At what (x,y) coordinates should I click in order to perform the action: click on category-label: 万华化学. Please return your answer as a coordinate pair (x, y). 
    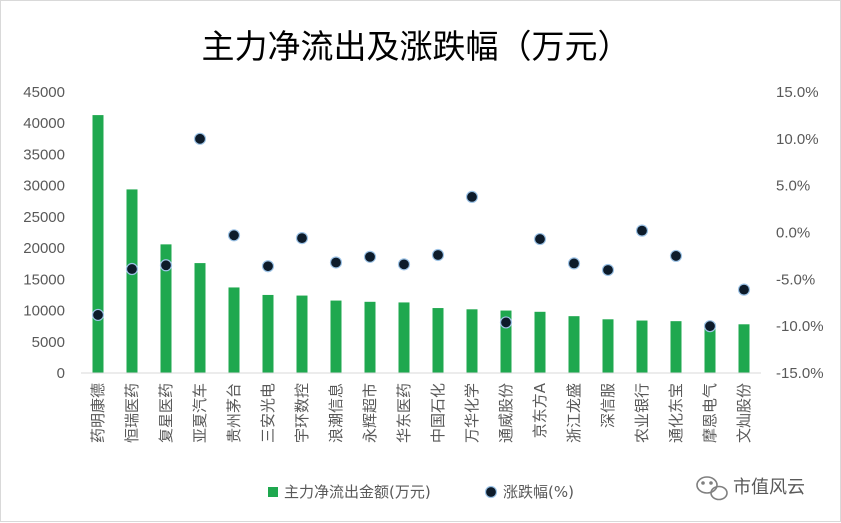
    Looking at the image, I should click on (472, 413).